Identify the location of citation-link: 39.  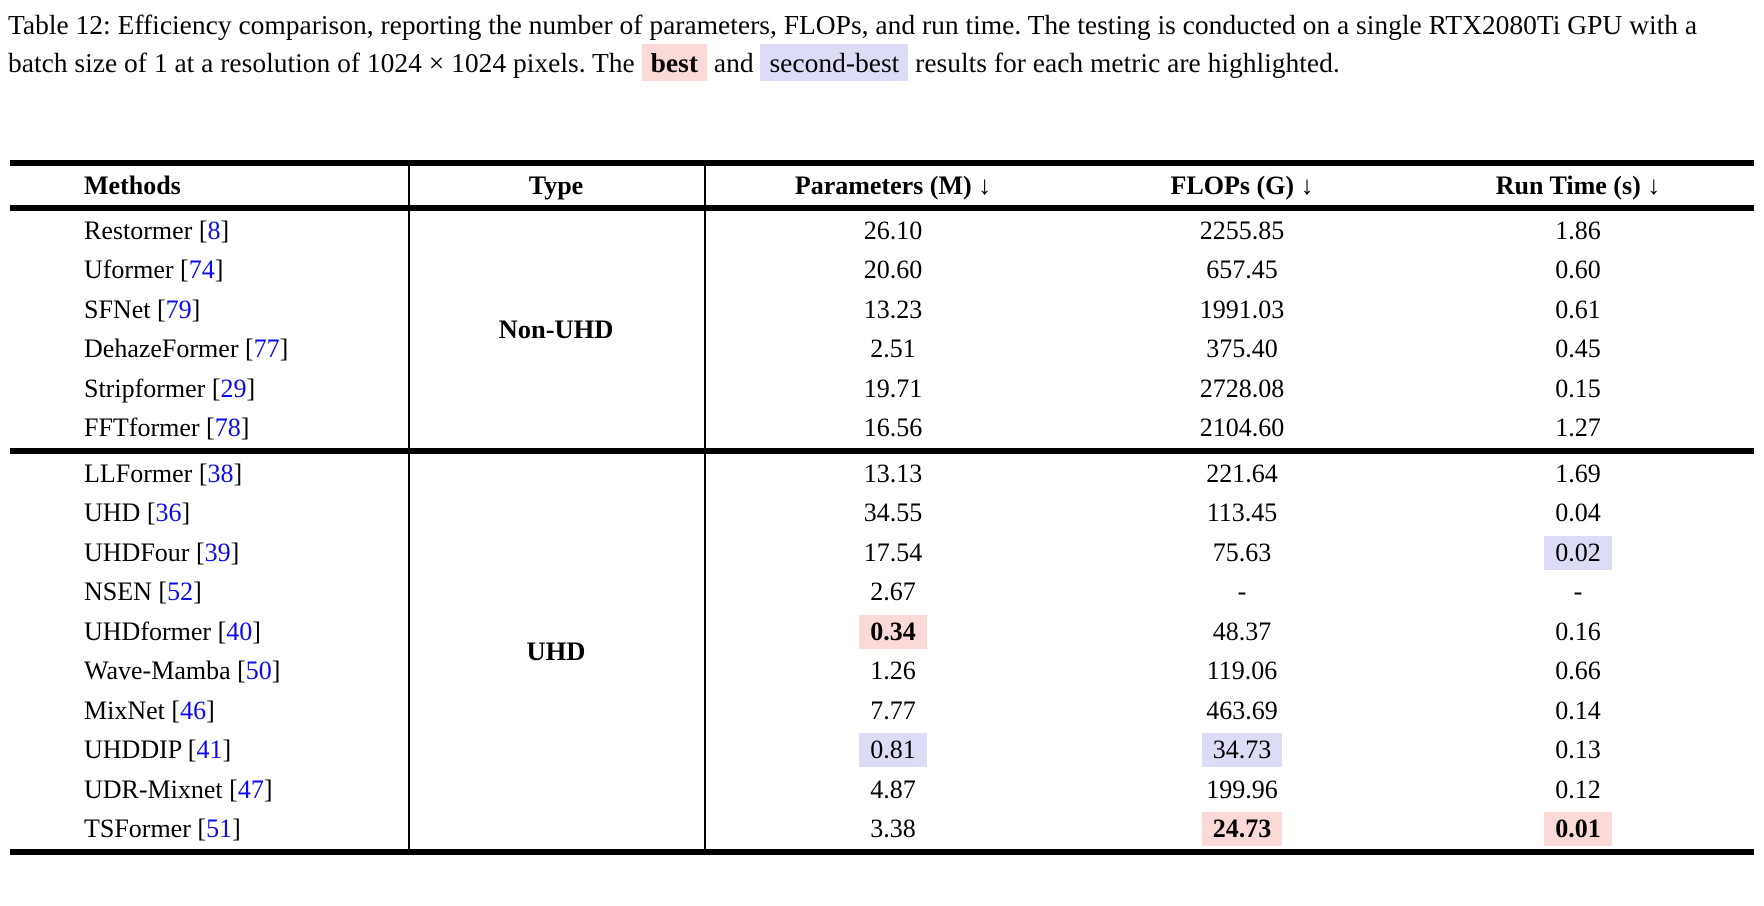
(217, 552).